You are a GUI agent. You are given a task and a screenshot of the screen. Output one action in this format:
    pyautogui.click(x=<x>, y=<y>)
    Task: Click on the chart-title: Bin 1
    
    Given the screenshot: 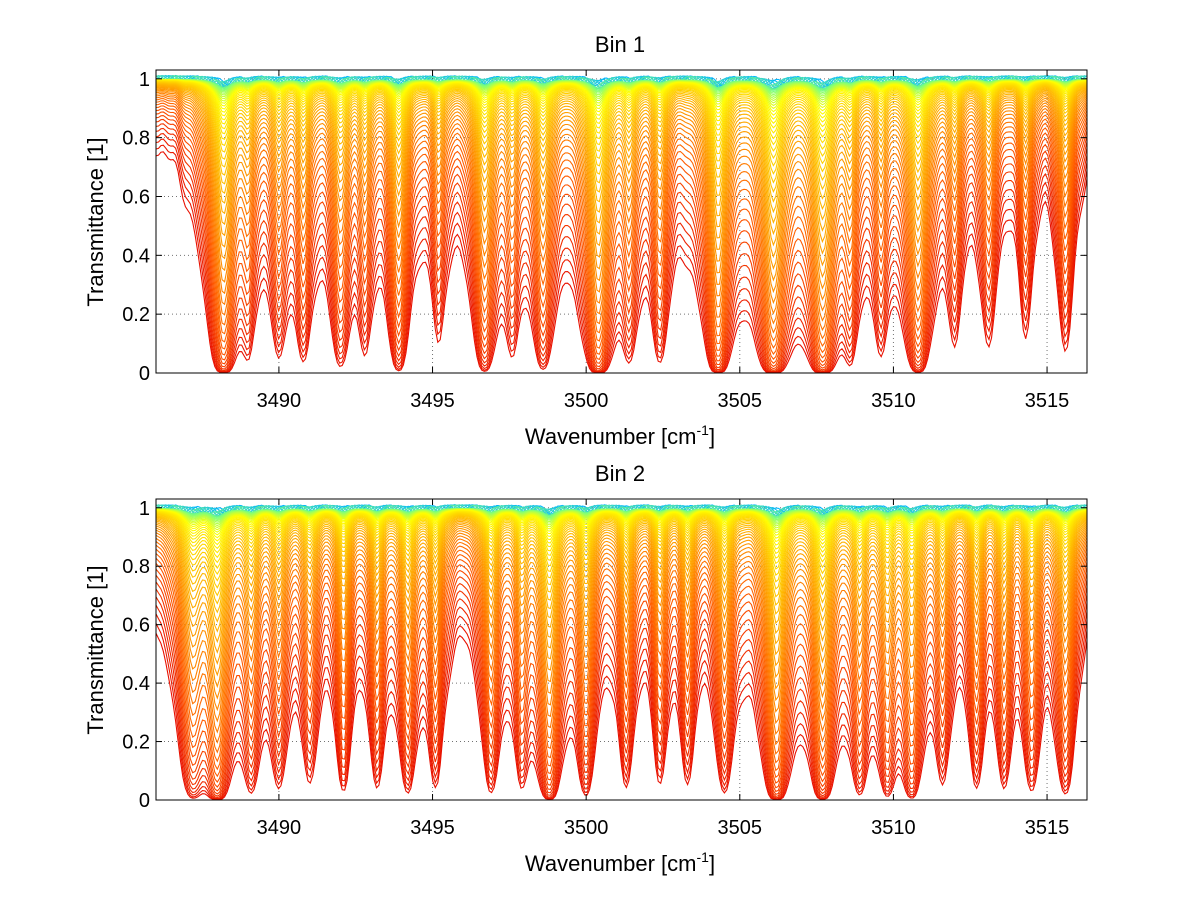 What is the action you would take?
    pyautogui.click(x=620, y=44)
    